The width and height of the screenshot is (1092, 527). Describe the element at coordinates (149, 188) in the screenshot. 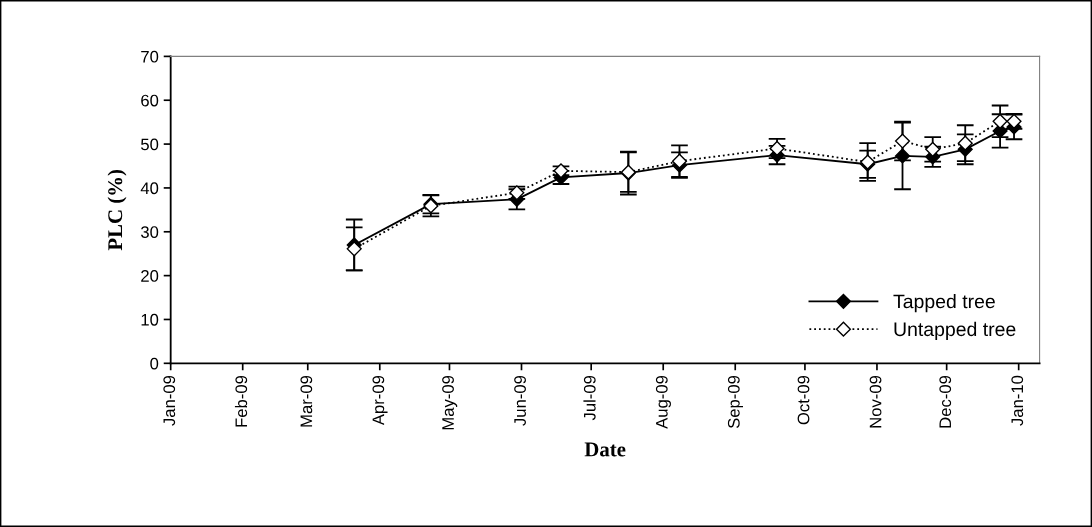

I see `y-tick-label: 40` at that location.